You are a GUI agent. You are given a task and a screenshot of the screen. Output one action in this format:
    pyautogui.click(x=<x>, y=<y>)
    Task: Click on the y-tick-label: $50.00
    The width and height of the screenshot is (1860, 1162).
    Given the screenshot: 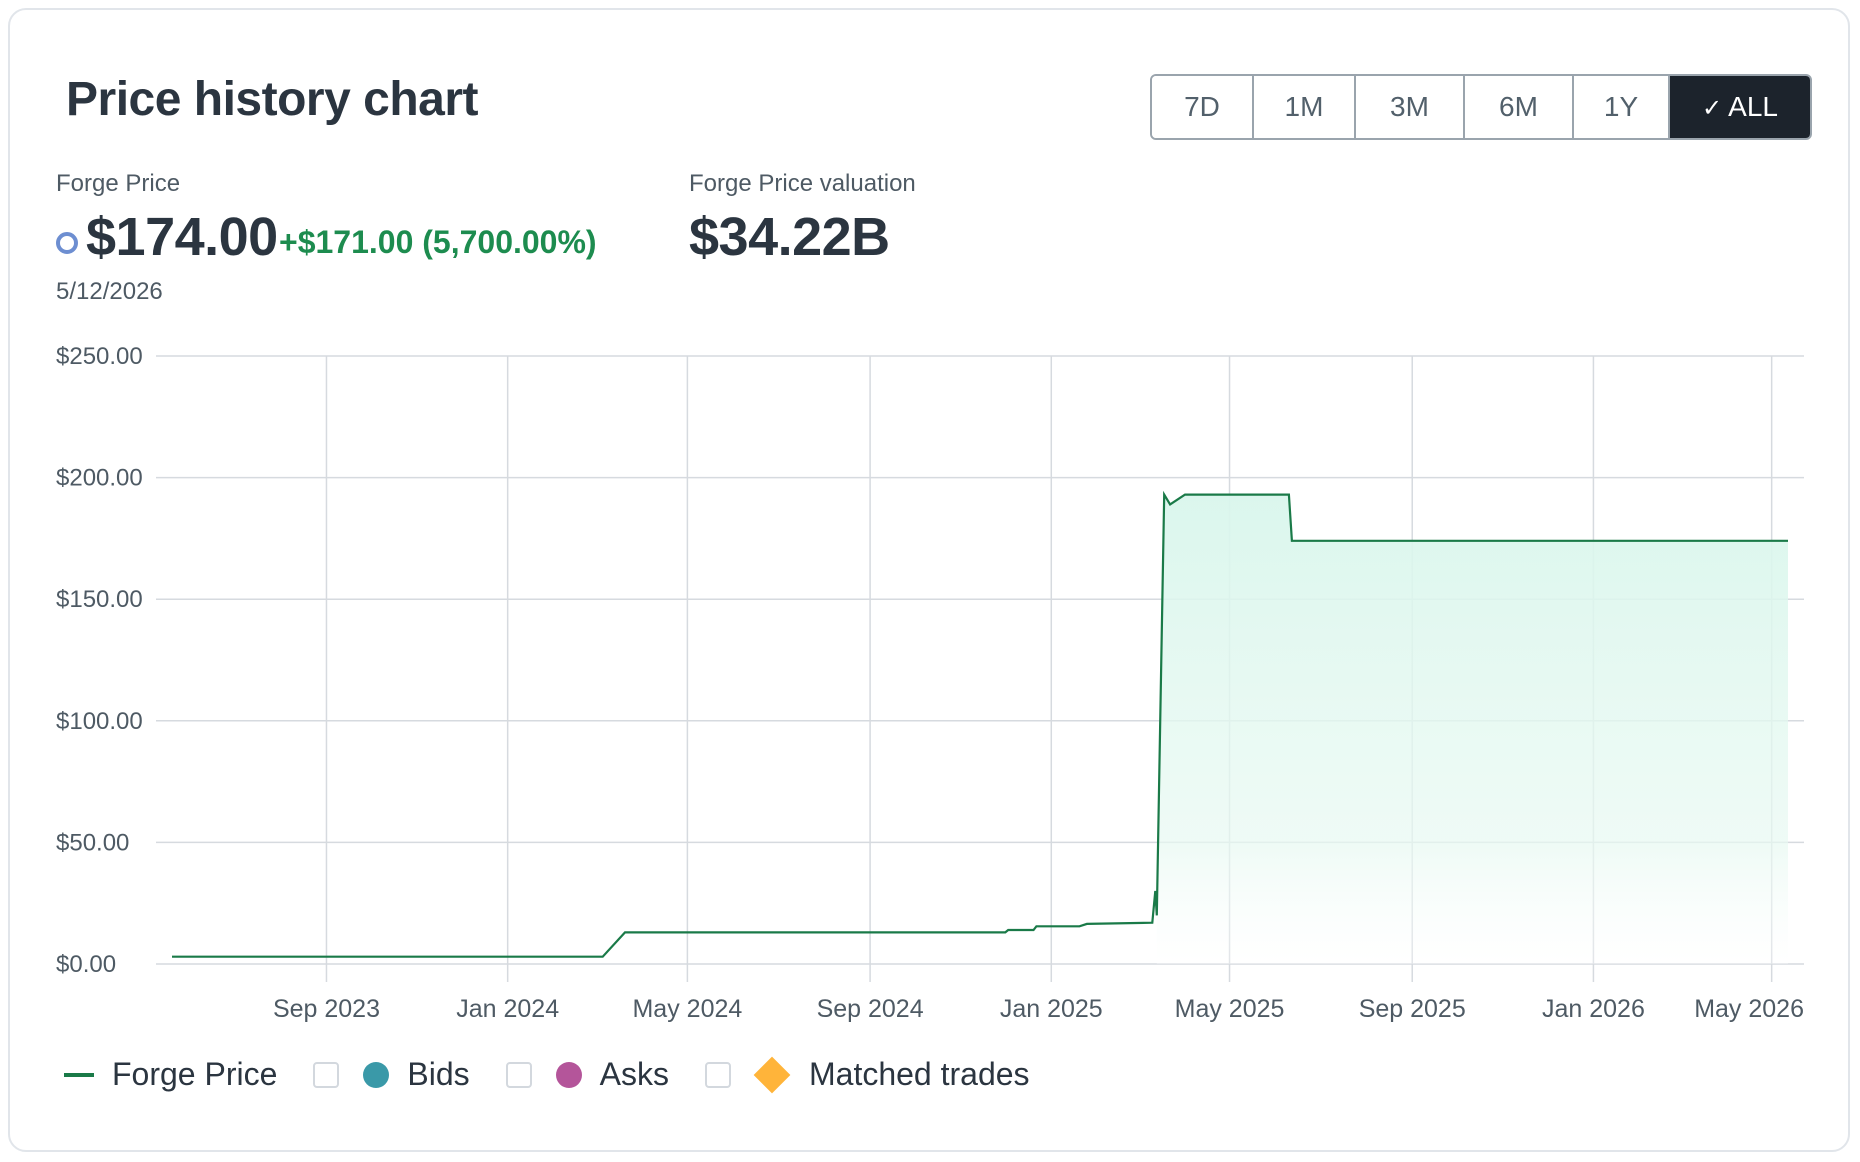 What is the action you would take?
    pyautogui.click(x=92, y=842)
    